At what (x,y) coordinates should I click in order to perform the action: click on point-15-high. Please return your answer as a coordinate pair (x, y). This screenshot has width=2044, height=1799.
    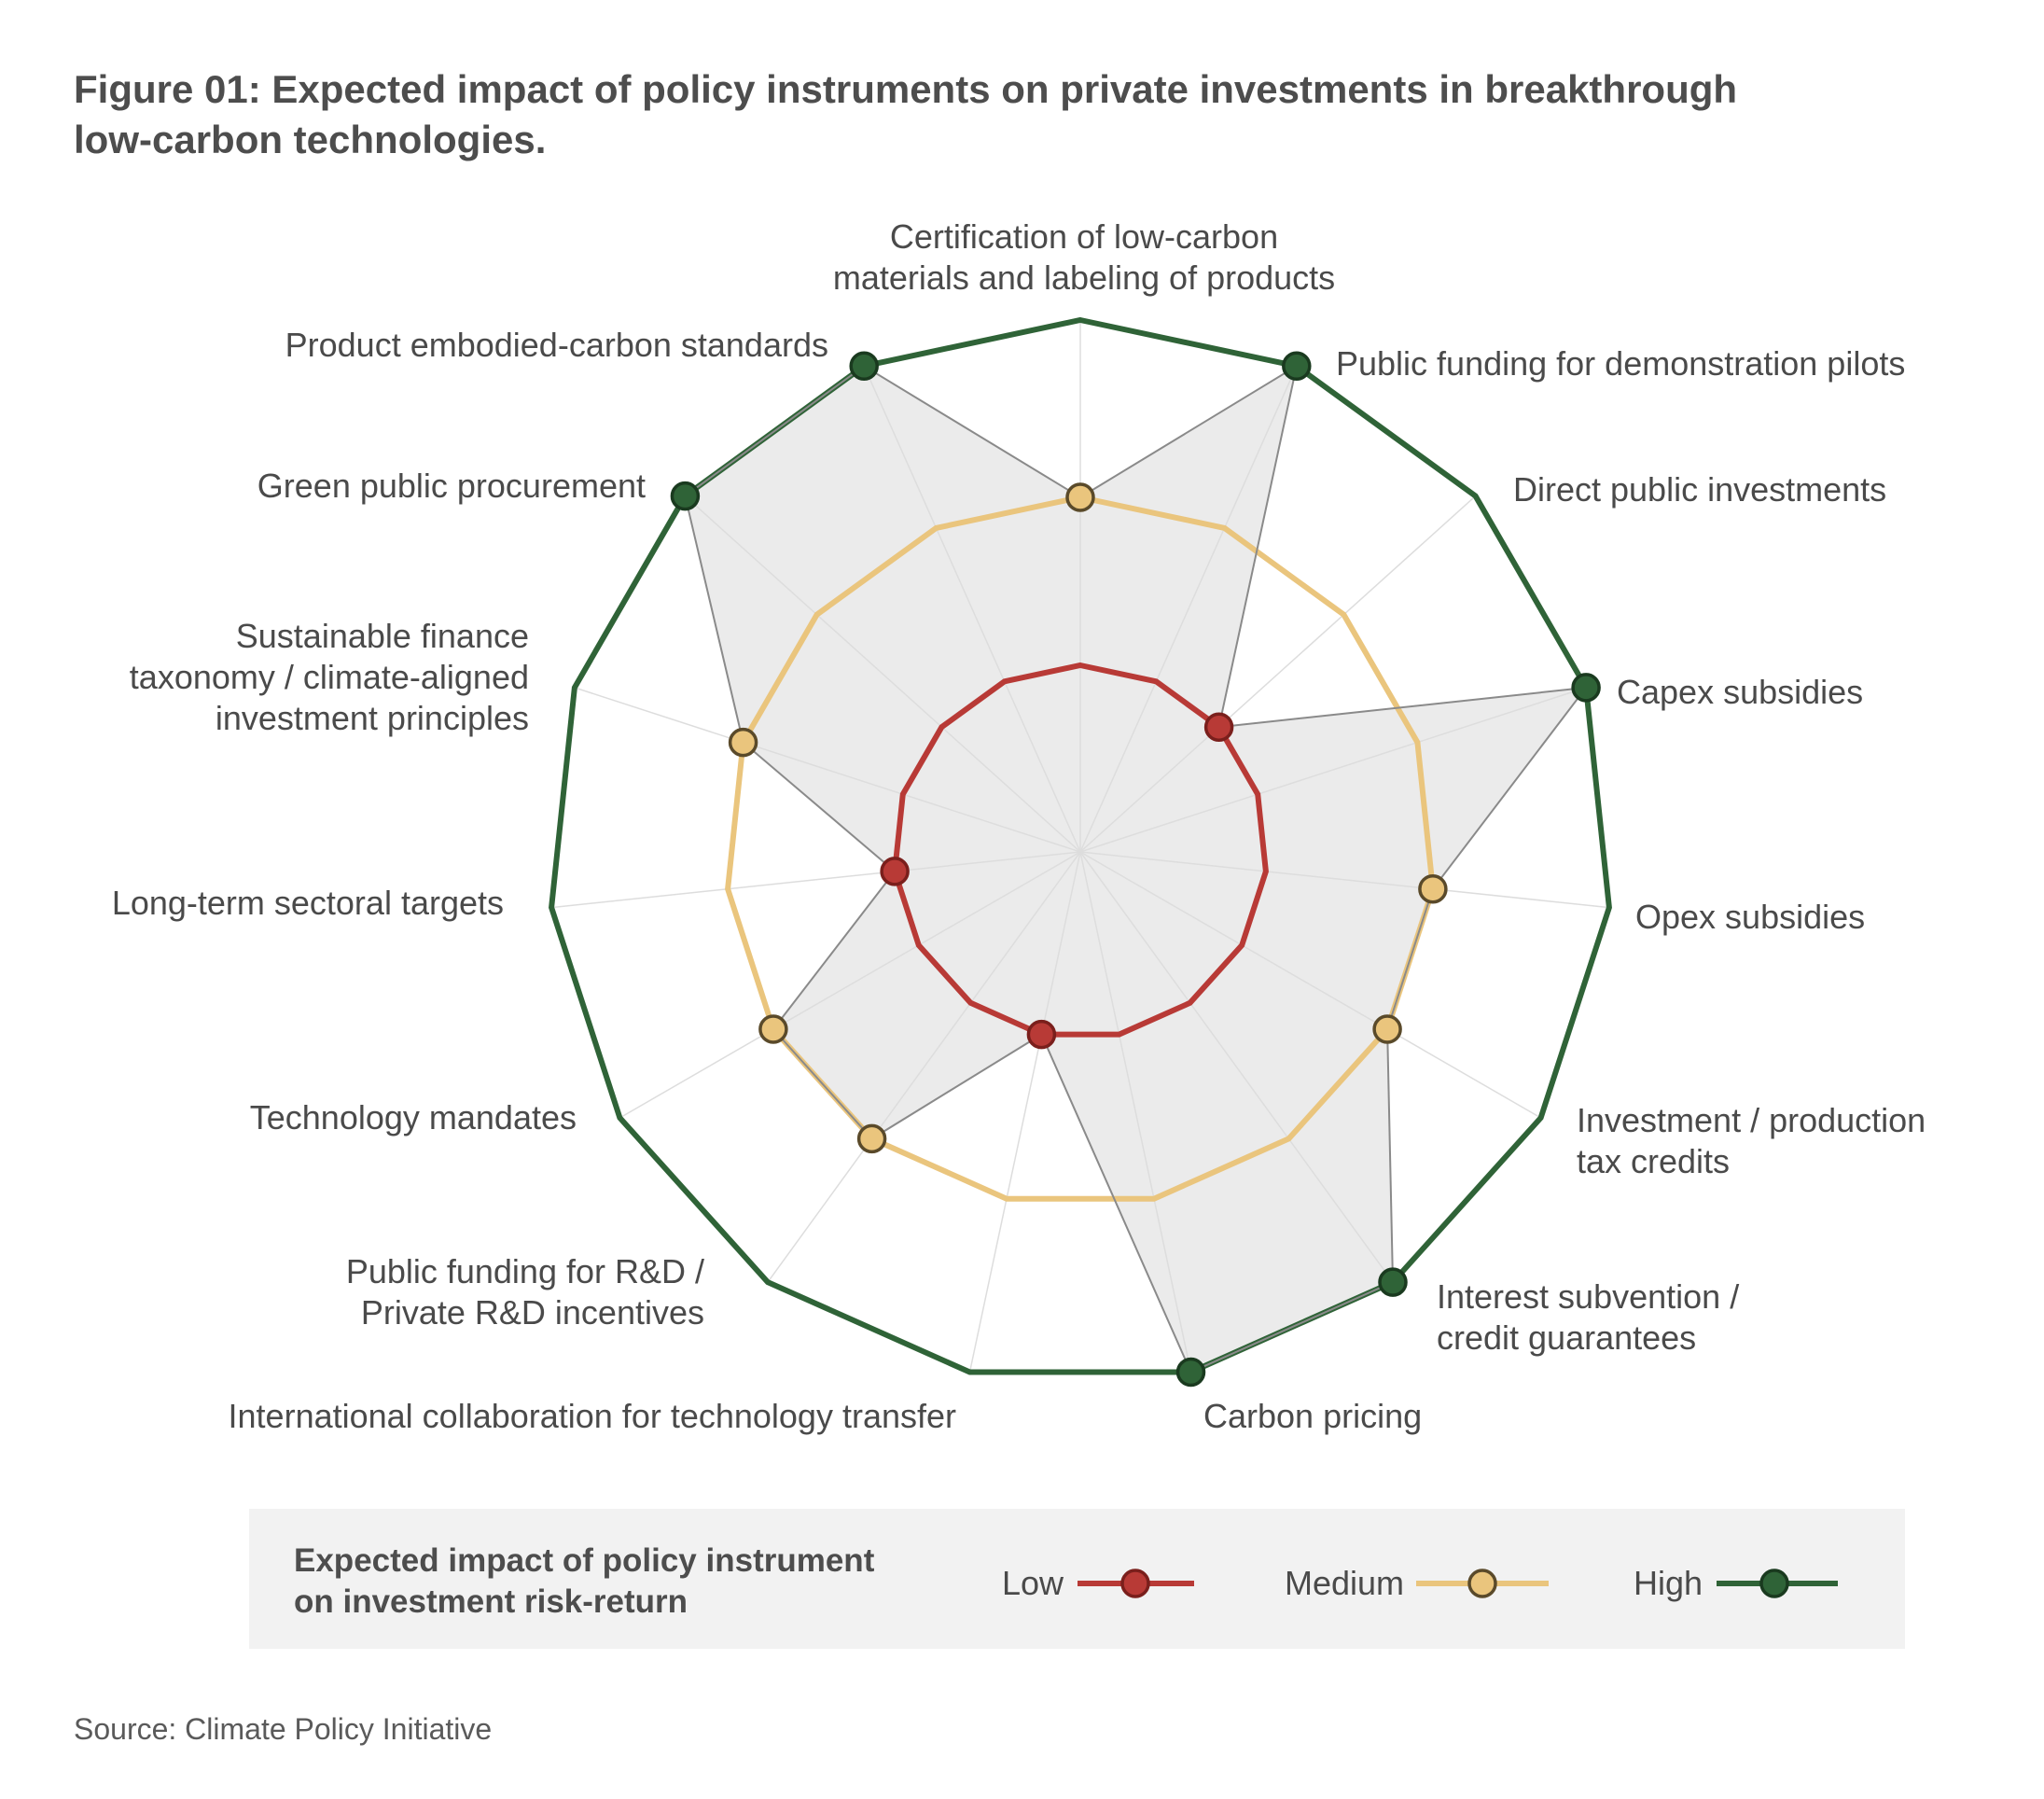
    Looking at the image, I should click on (864, 366).